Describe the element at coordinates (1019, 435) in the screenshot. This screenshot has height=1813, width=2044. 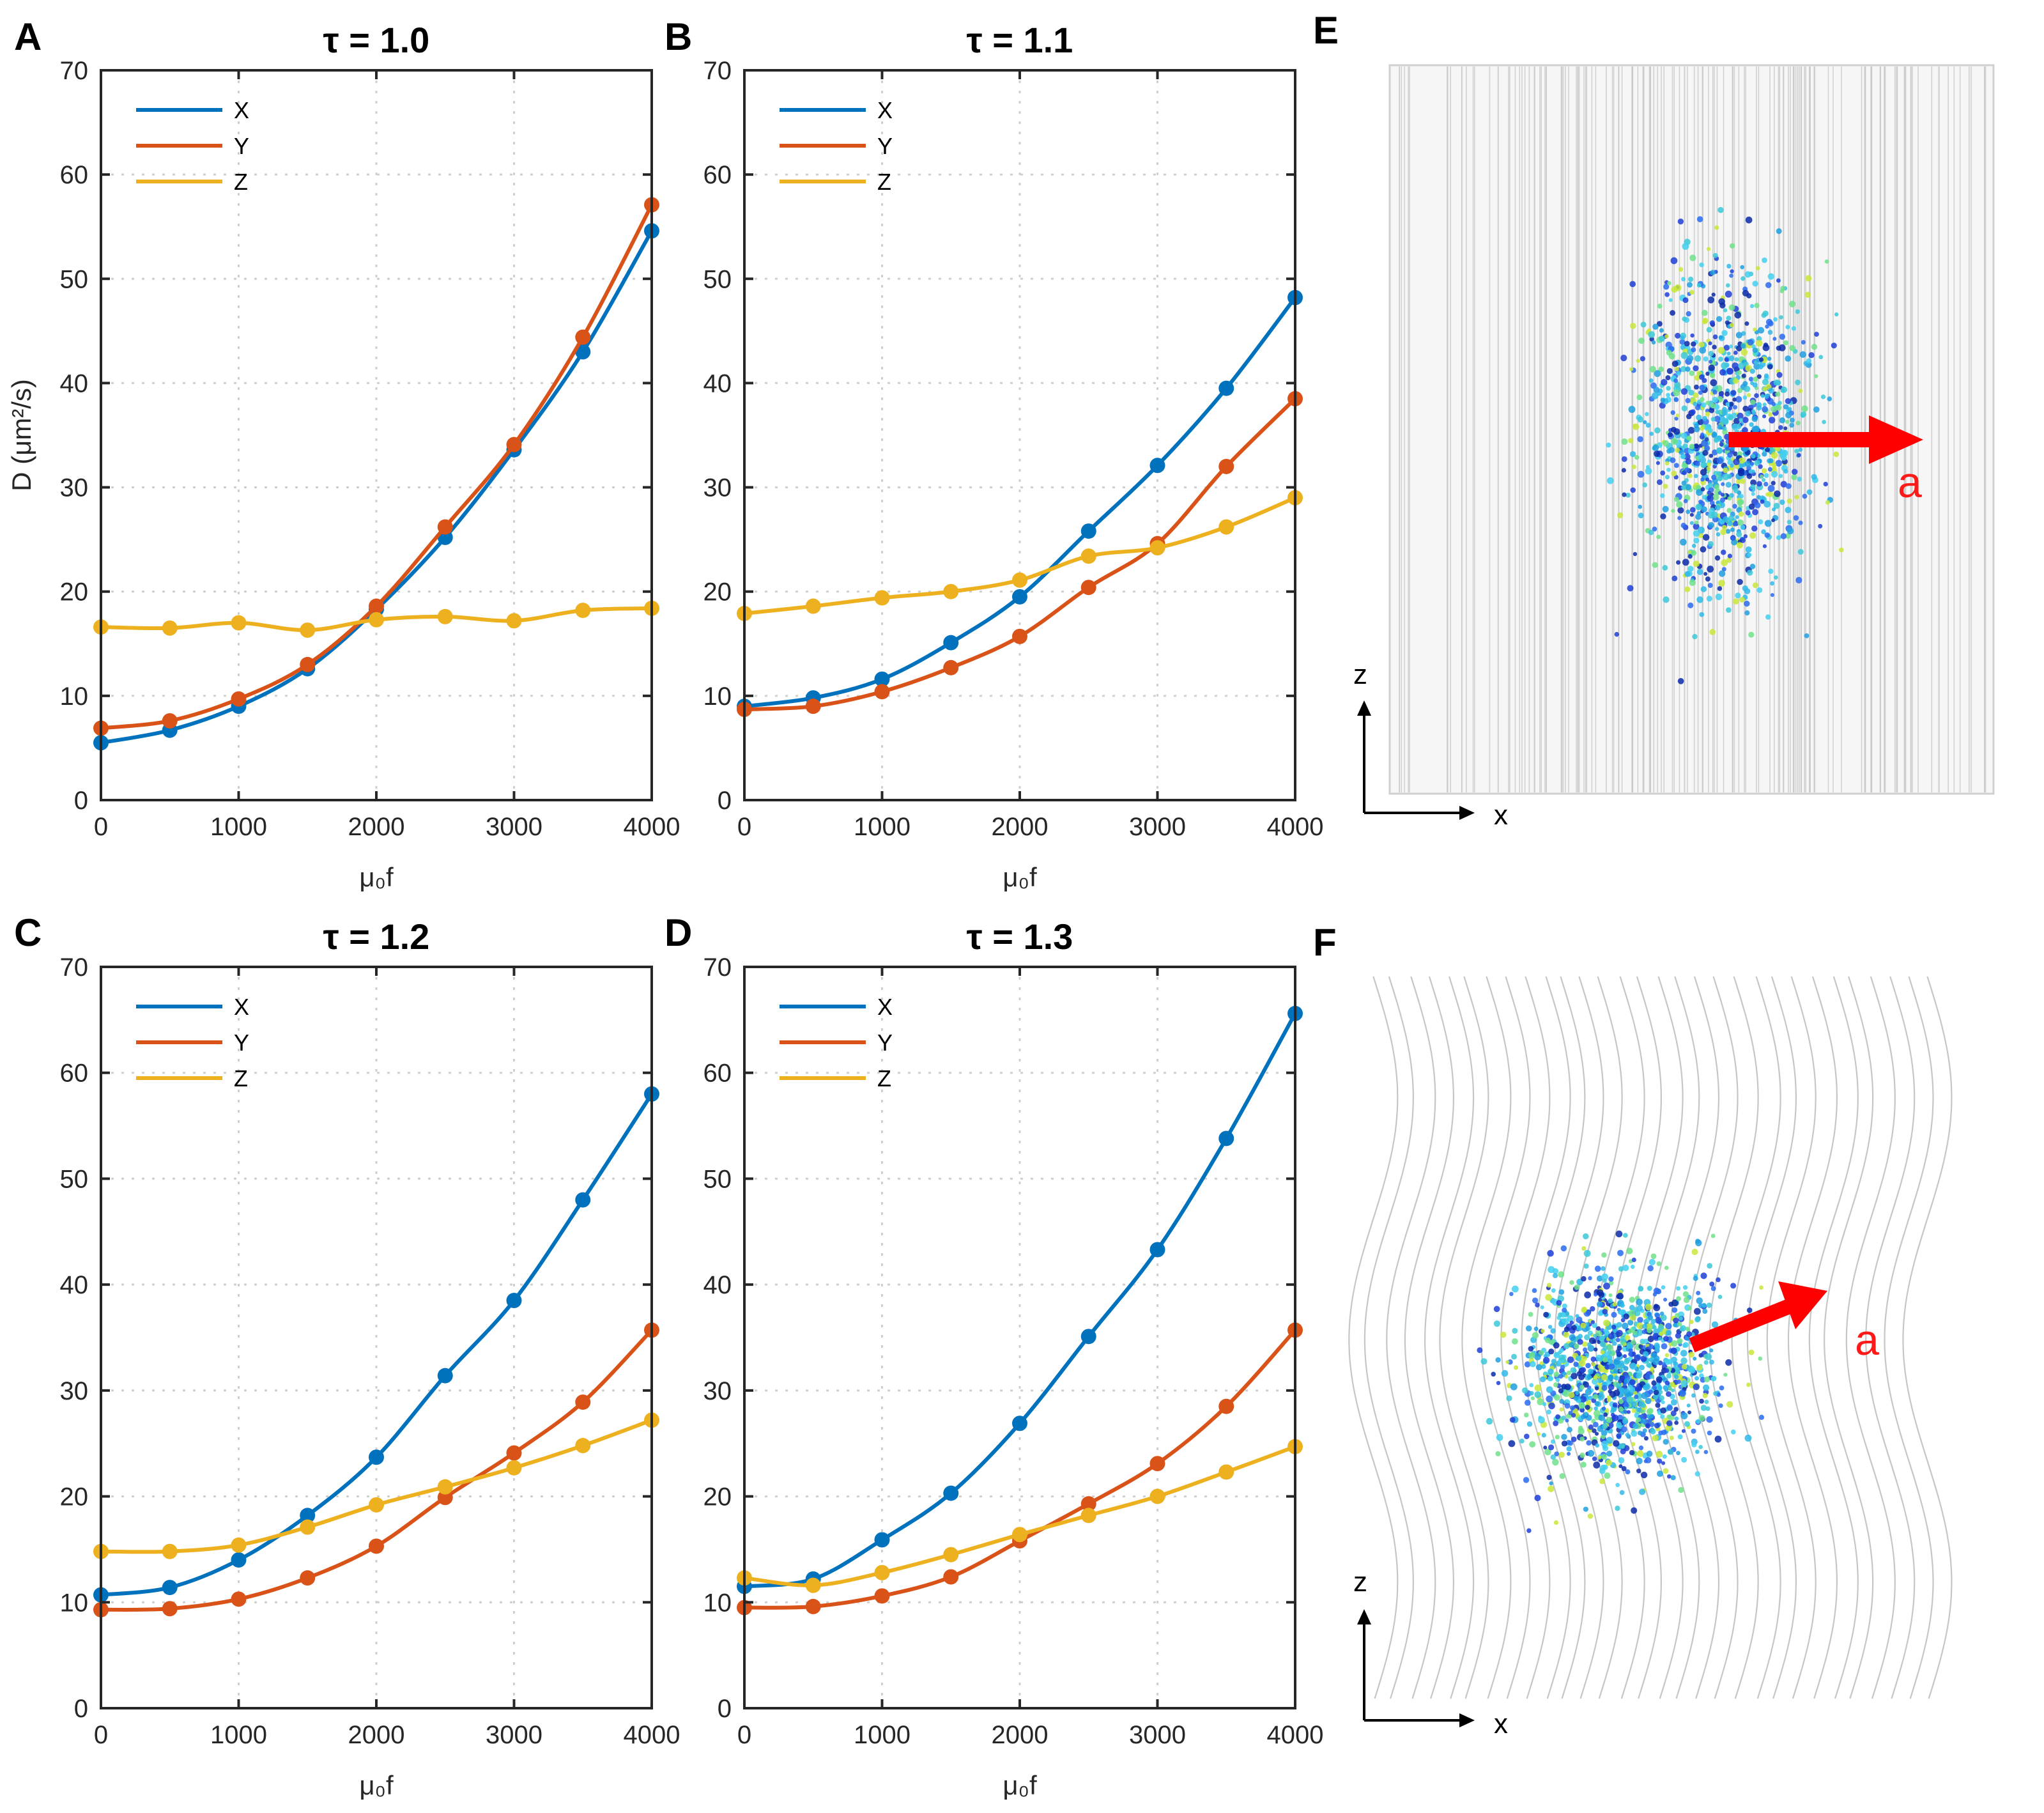
I see `plot-area` at that location.